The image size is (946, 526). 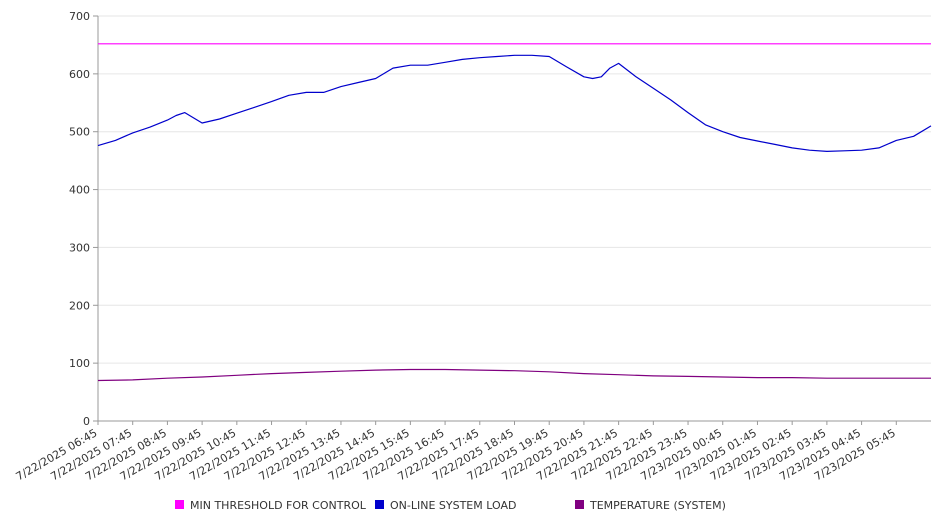 What do you see at coordinates (379, 504) in the screenshot?
I see `legend-swatch-on-line-system-load` at bounding box center [379, 504].